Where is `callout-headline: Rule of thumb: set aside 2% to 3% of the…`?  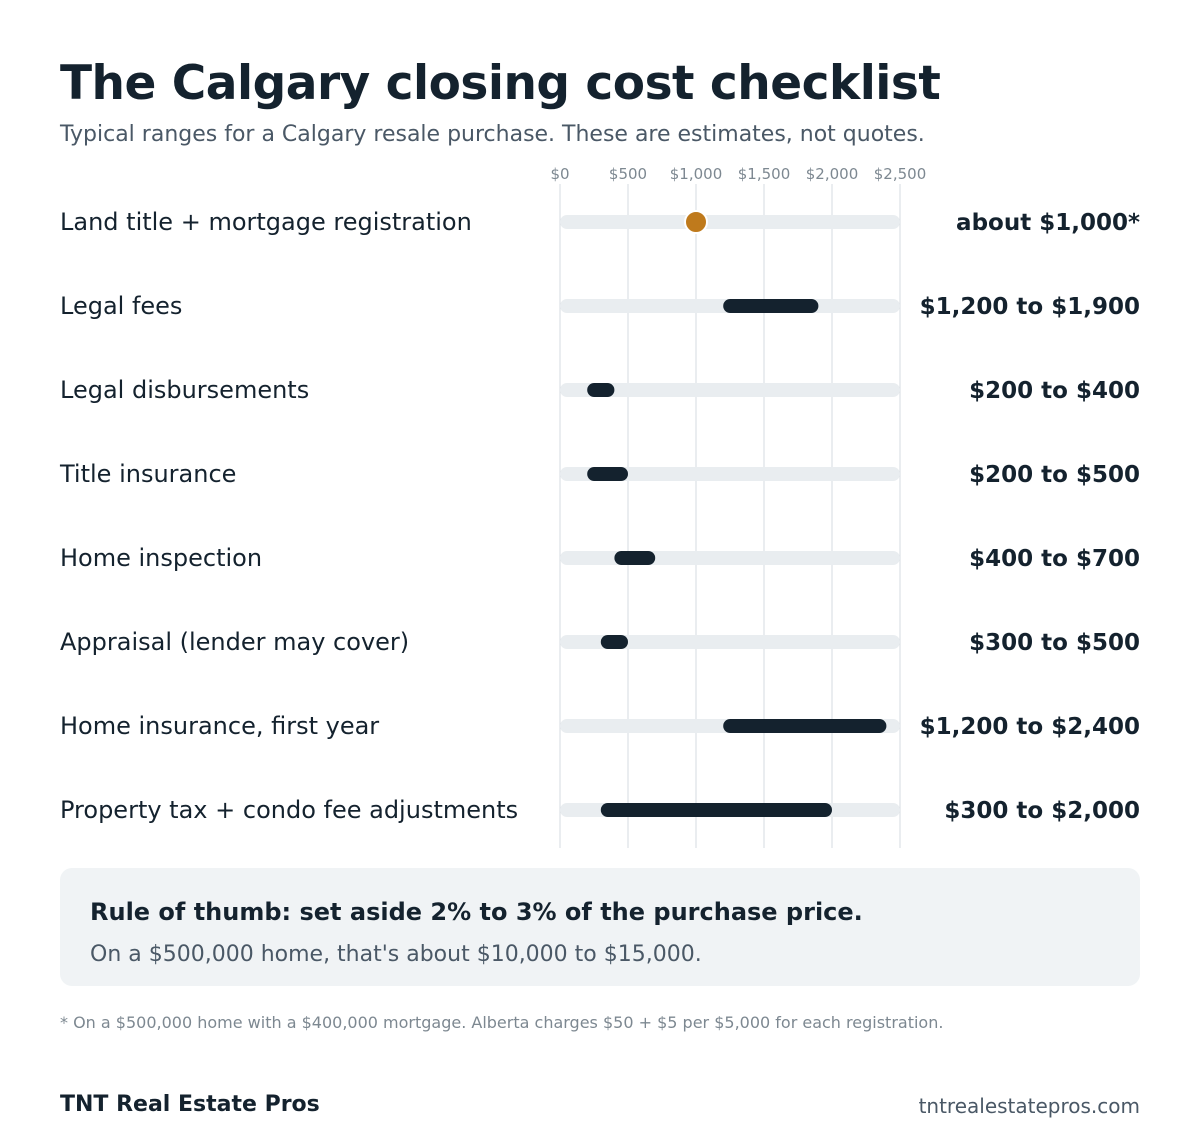 callout-headline: Rule of thumb: set aside 2% to 3% of the… is located at coordinates (476, 912).